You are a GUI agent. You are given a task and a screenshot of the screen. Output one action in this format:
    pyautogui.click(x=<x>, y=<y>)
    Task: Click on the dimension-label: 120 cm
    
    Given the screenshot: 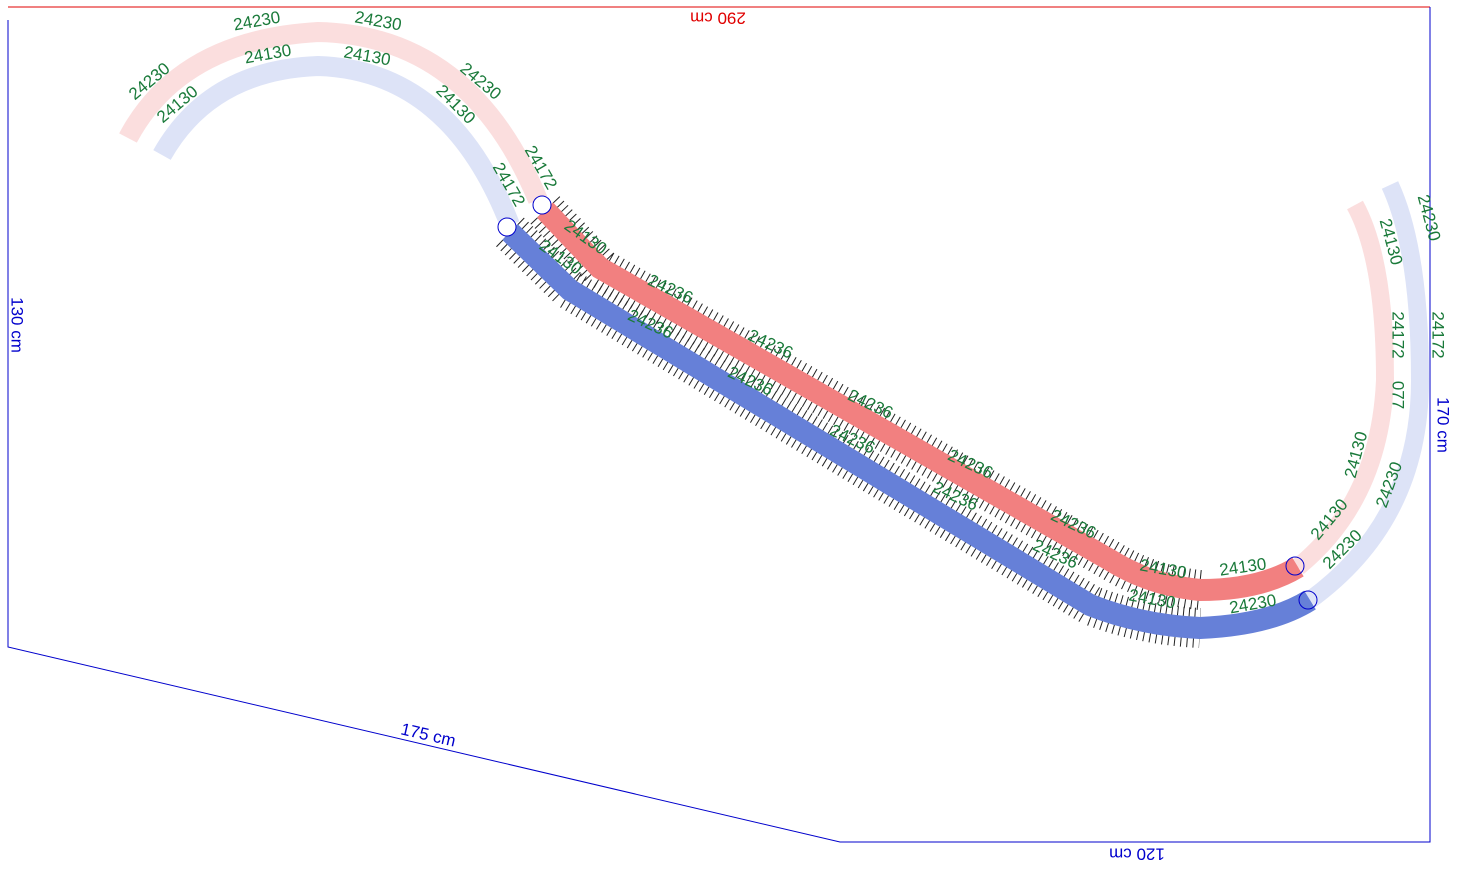 What is the action you would take?
    pyautogui.click(x=1137, y=854)
    